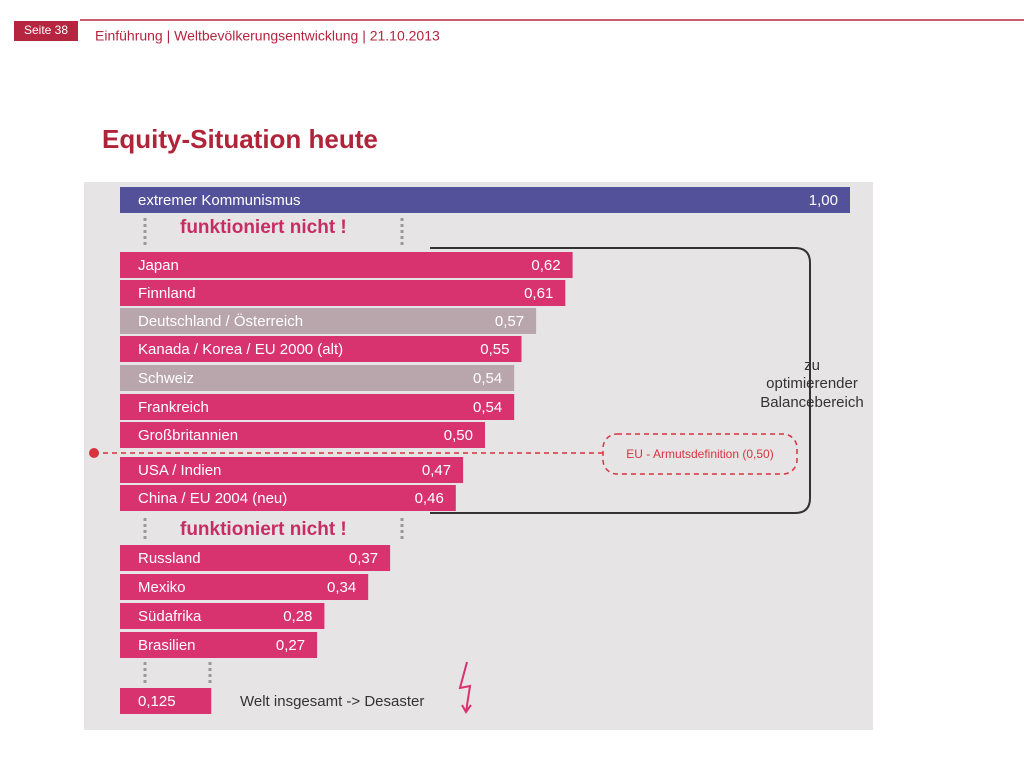 This screenshot has width=1024, height=768. I want to click on bracket, so click(620, 380).